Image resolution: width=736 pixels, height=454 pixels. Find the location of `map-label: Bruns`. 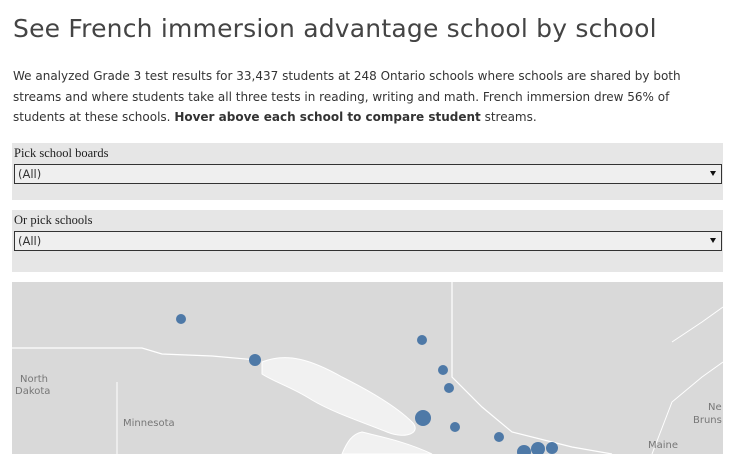

map-label: Bruns is located at coordinates (707, 420).